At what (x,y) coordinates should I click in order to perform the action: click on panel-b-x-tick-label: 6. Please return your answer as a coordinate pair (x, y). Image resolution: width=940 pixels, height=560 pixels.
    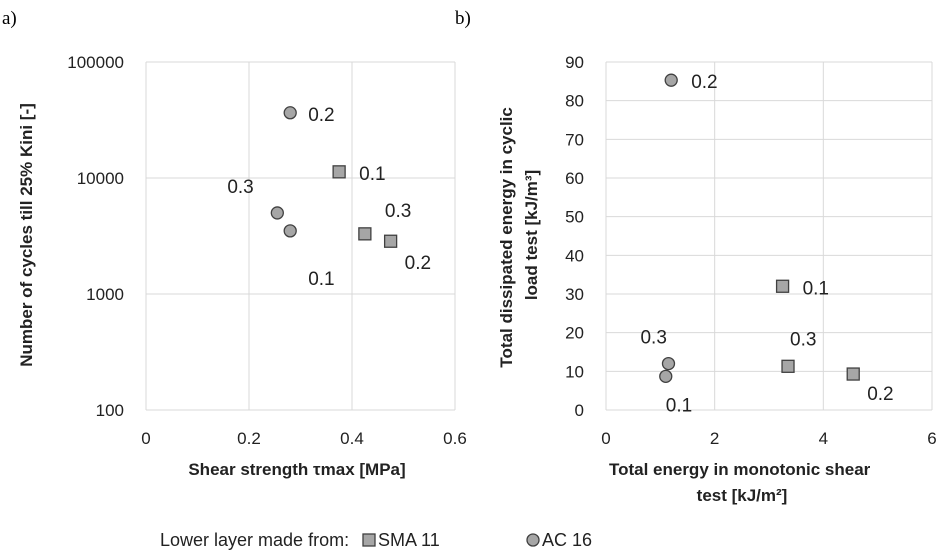
    Looking at the image, I should click on (931, 438).